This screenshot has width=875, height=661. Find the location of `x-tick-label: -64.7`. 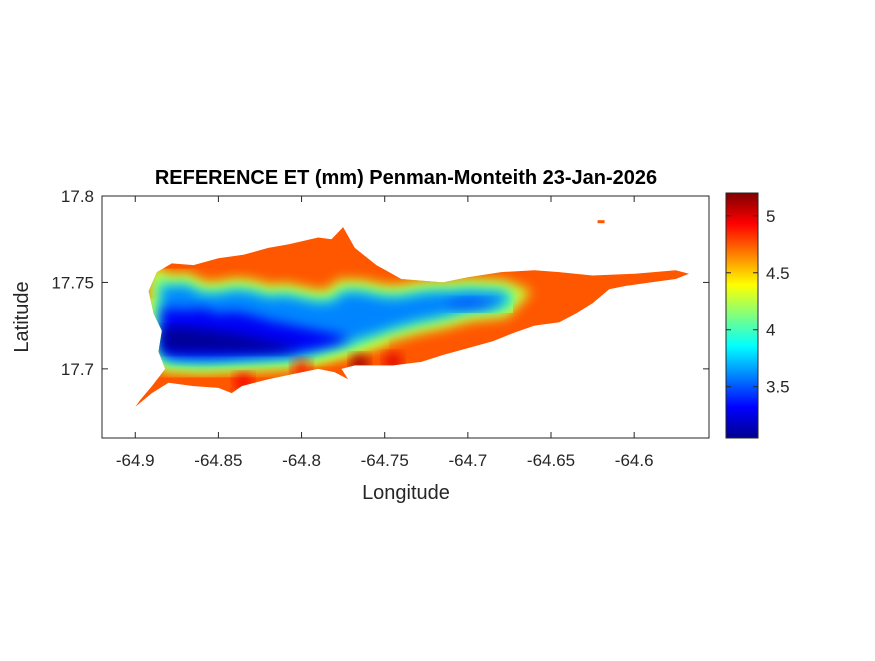

x-tick-label: -64.7 is located at coordinates (467, 460).